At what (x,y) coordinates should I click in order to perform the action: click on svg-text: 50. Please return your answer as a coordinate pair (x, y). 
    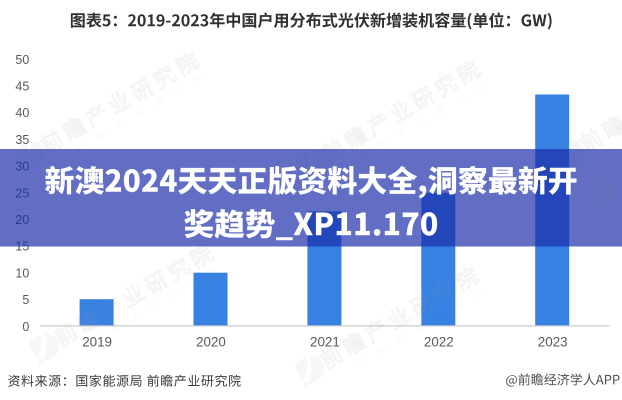
    Looking at the image, I should click on (22, 60).